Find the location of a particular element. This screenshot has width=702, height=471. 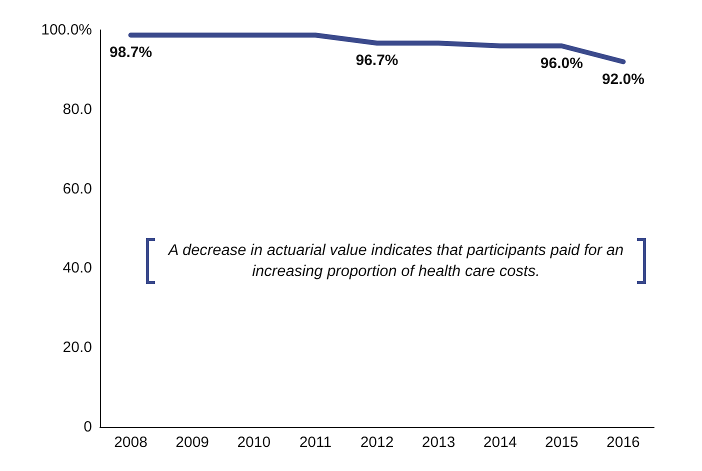

y-tick-label: 80.0 is located at coordinates (77, 109).